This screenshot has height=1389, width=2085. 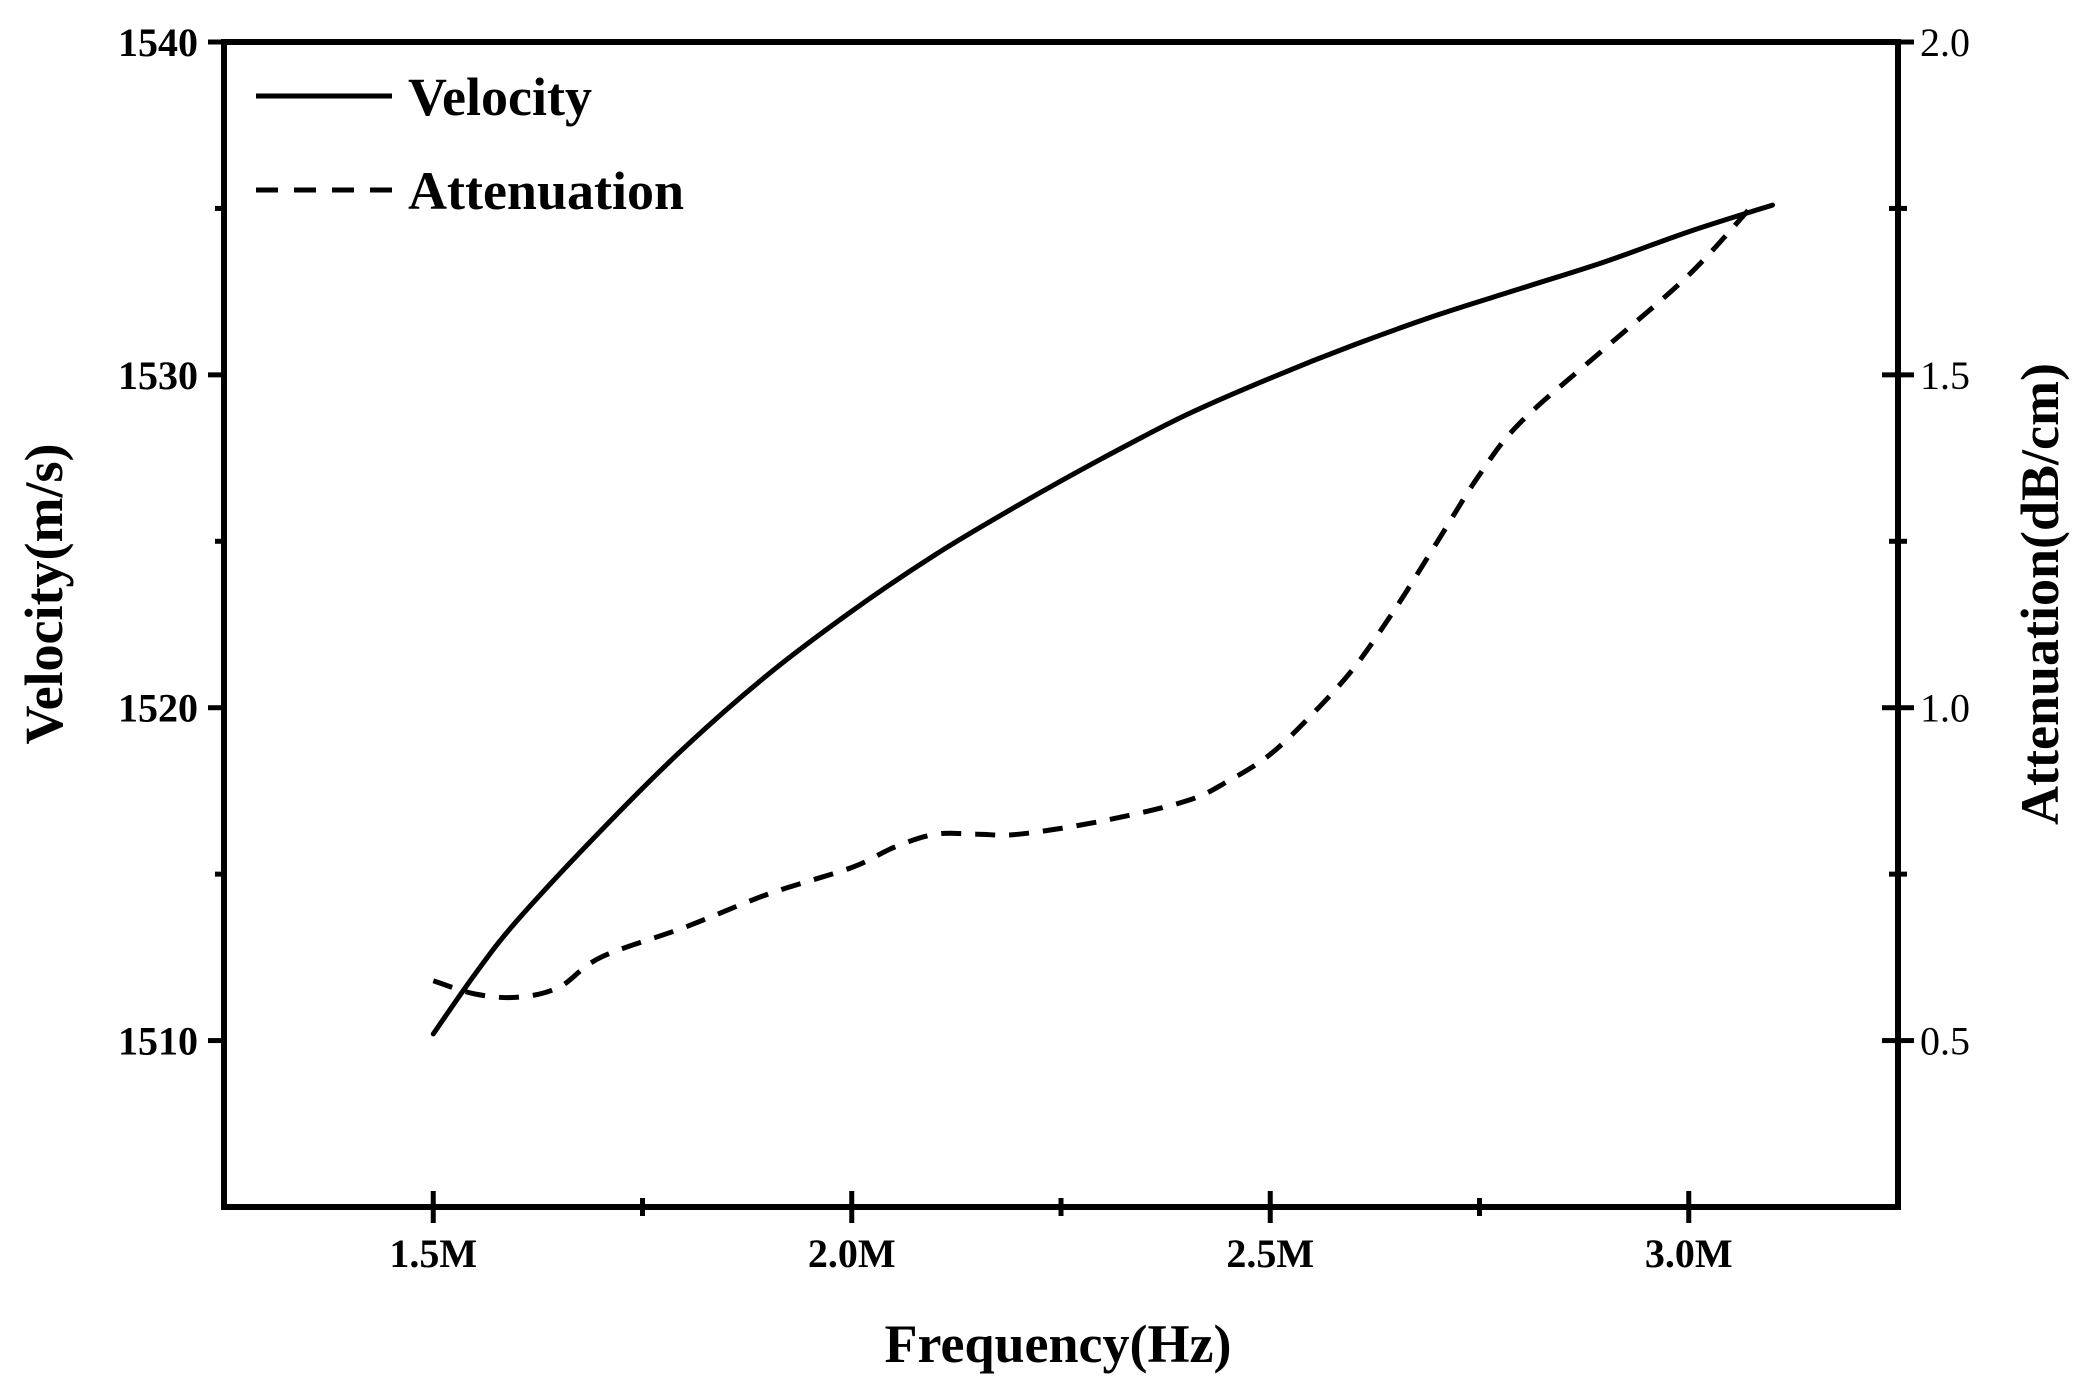 What do you see at coordinates (1945, 708) in the screenshot?
I see `y2-tick-label: 1.0` at bounding box center [1945, 708].